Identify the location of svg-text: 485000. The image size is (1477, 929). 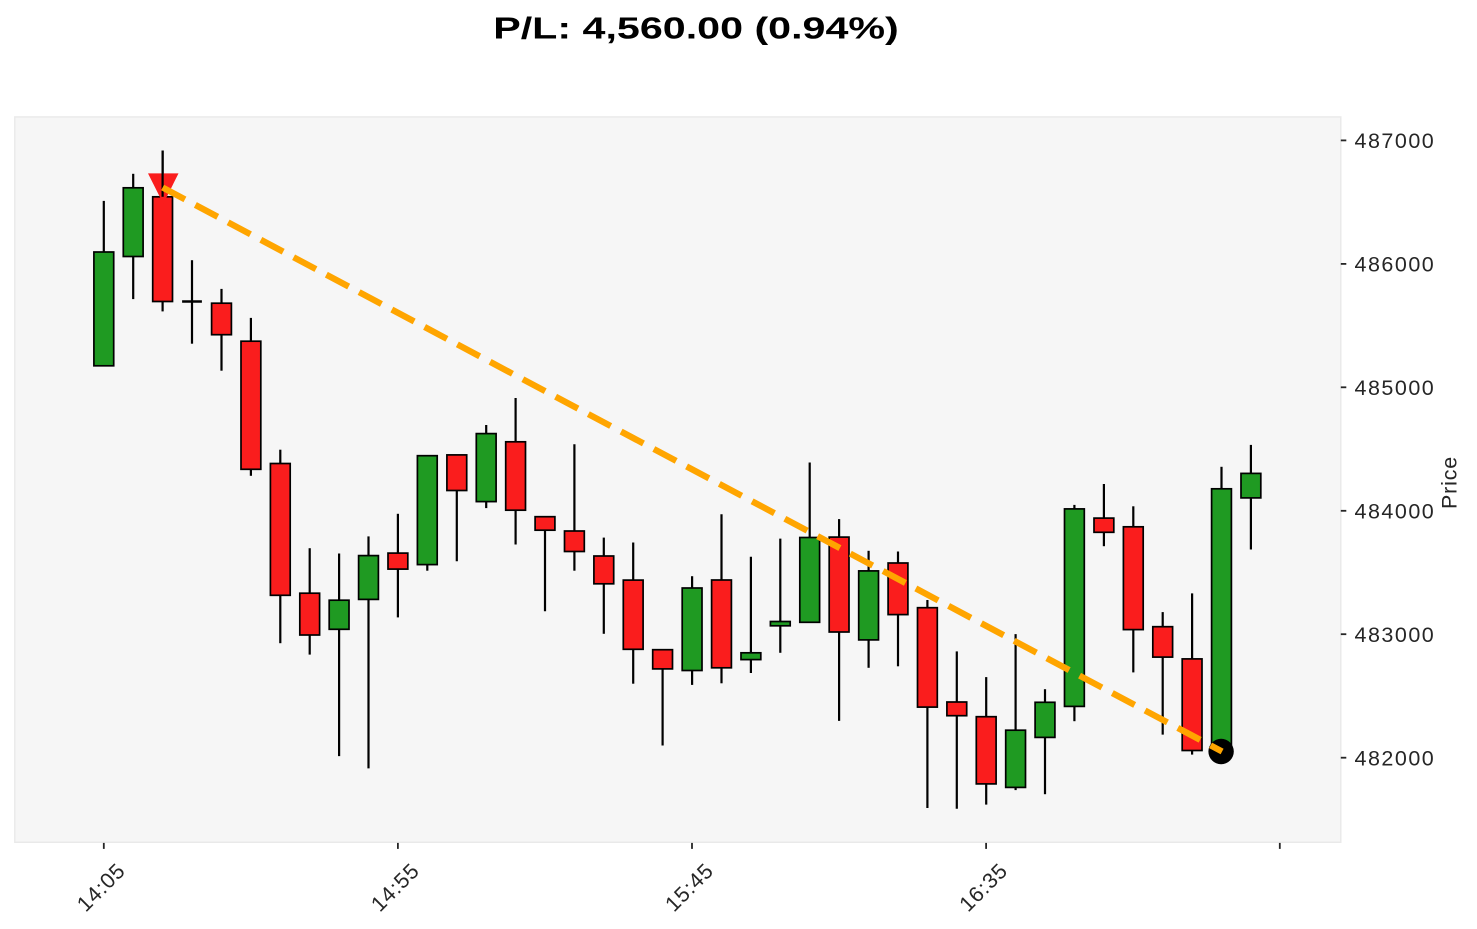
(1395, 388).